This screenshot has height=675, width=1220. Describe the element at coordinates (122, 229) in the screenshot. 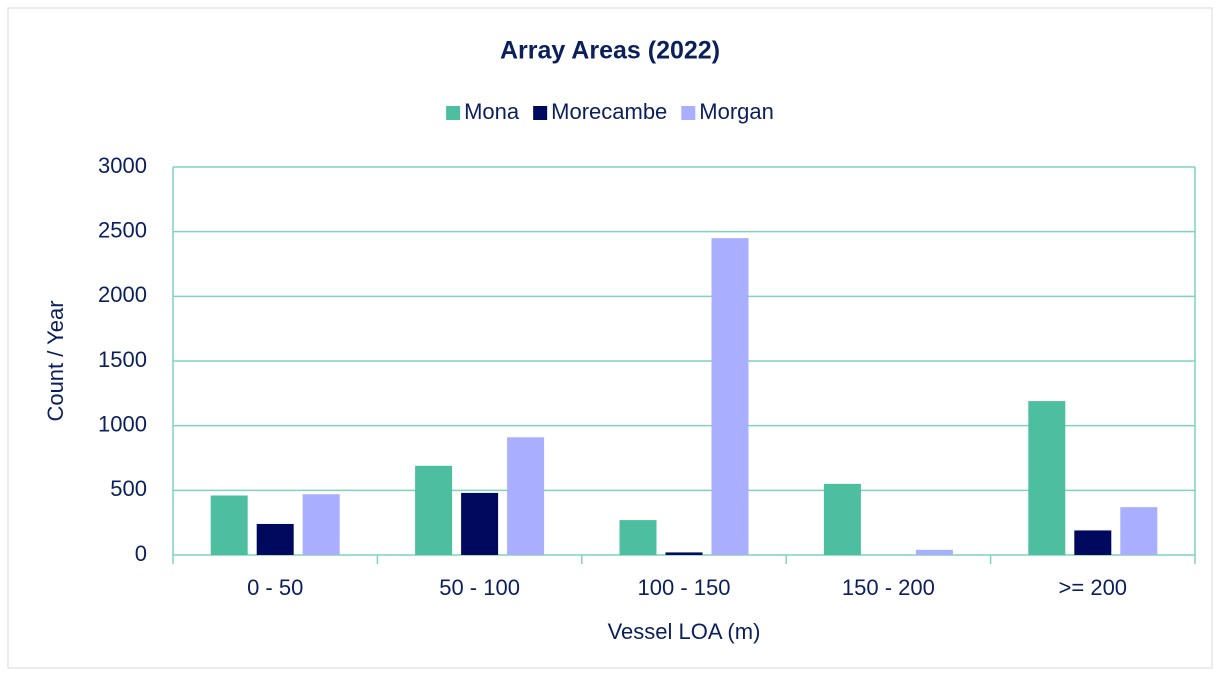

I see `y-tick-label: 2500` at that location.